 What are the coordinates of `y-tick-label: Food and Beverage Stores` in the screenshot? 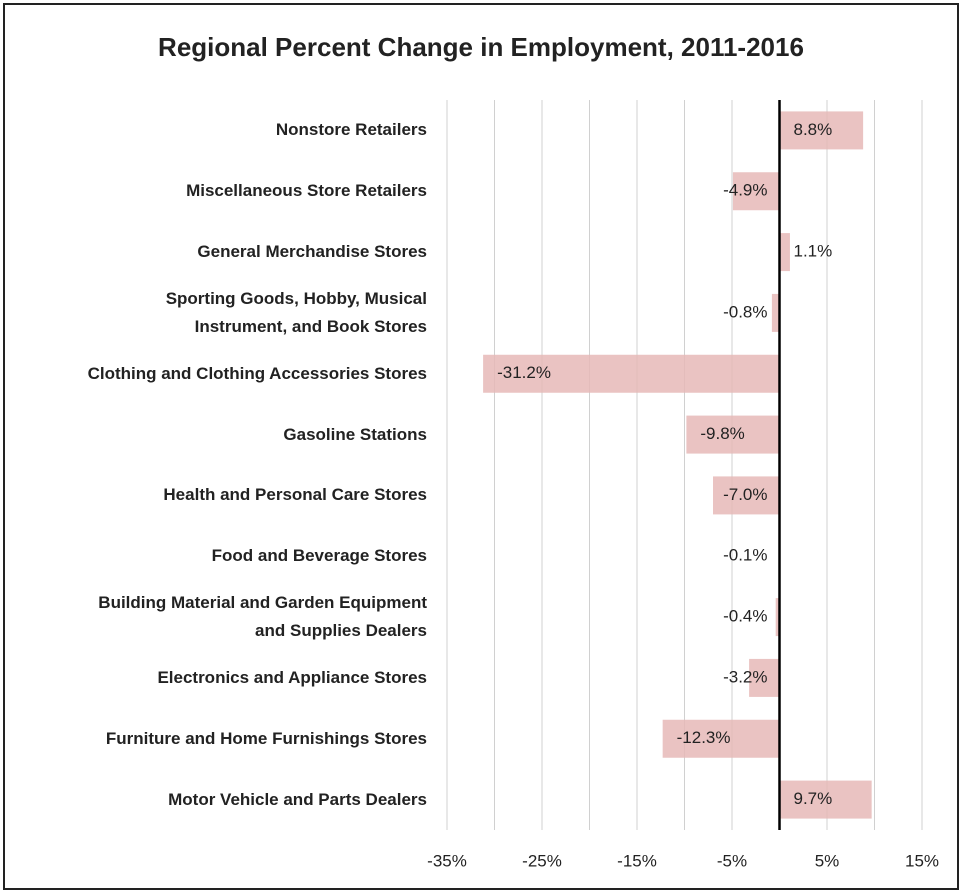 It's located at (319, 556).